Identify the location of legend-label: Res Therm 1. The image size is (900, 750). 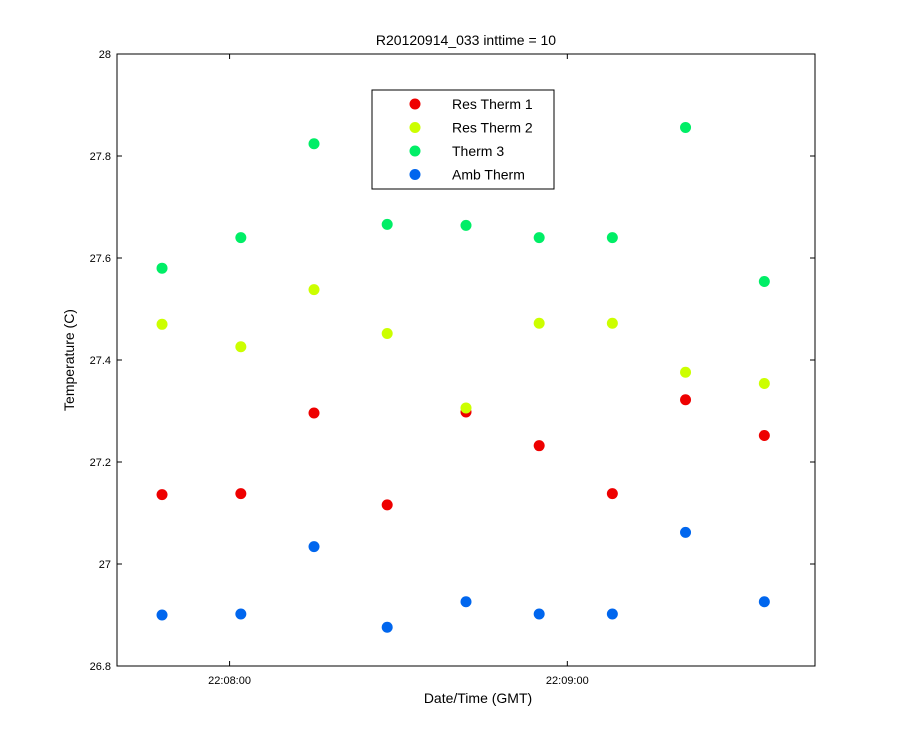
(492, 104).